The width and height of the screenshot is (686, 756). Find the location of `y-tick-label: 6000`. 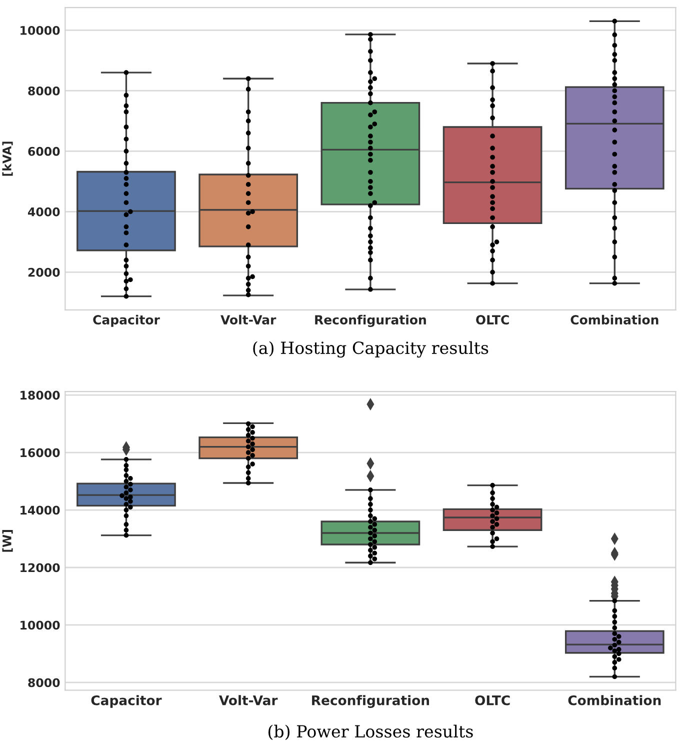

y-tick-label: 6000 is located at coordinates (44, 151).